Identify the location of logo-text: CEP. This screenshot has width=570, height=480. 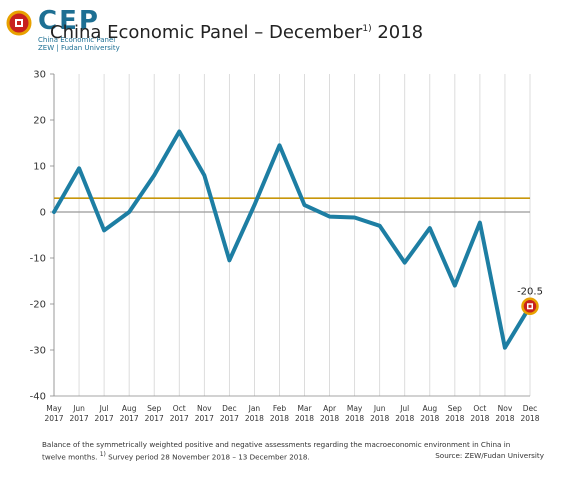
(69, 21).